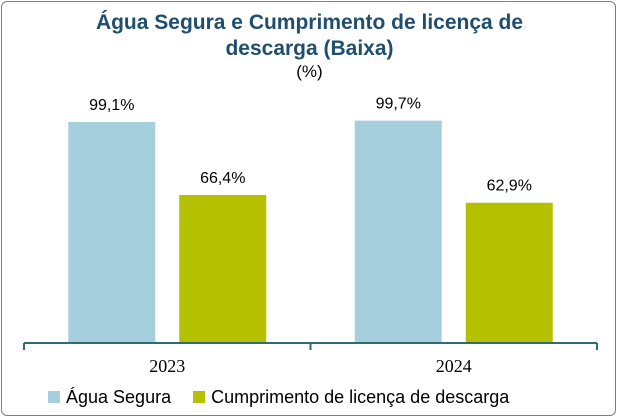  I want to click on legend-item-cumprimento: Cumprimento de licença de descarga, so click(351, 397).